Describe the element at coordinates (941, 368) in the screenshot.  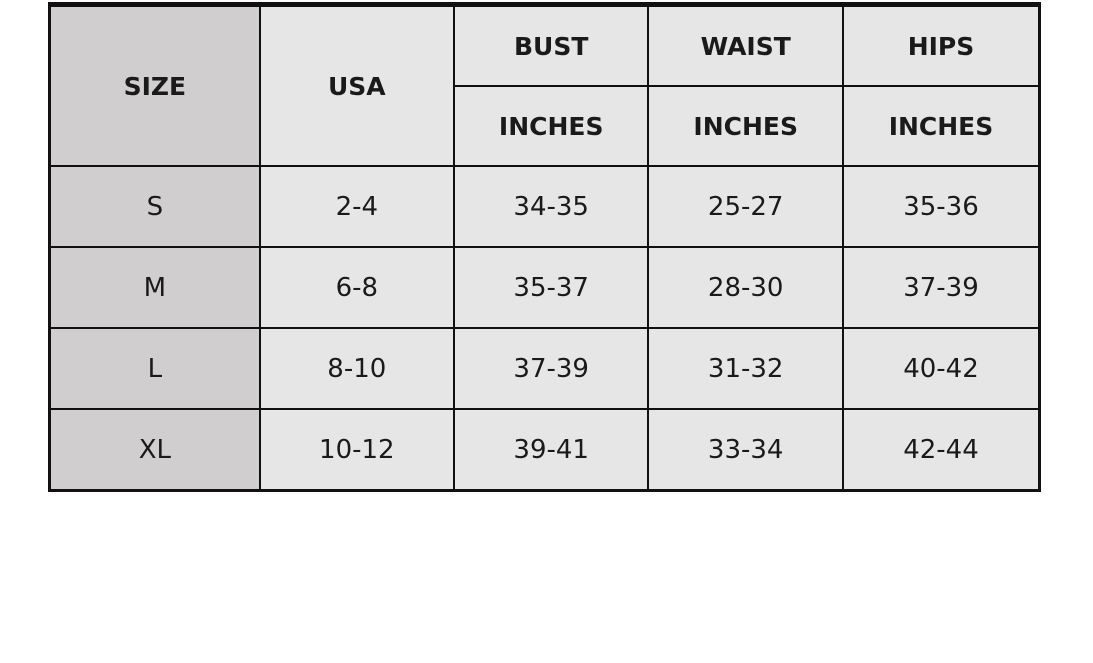
I see `cell-hips: 40-42` at that location.